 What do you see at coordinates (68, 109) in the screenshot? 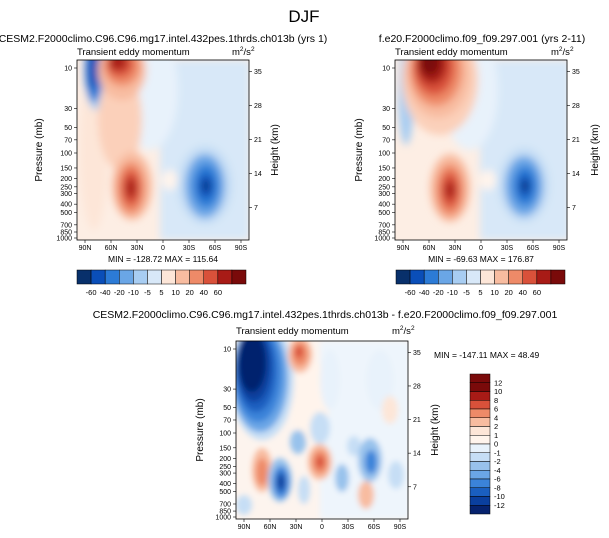
I see `panel-1-ytick-label: 30` at bounding box center [68, 109].